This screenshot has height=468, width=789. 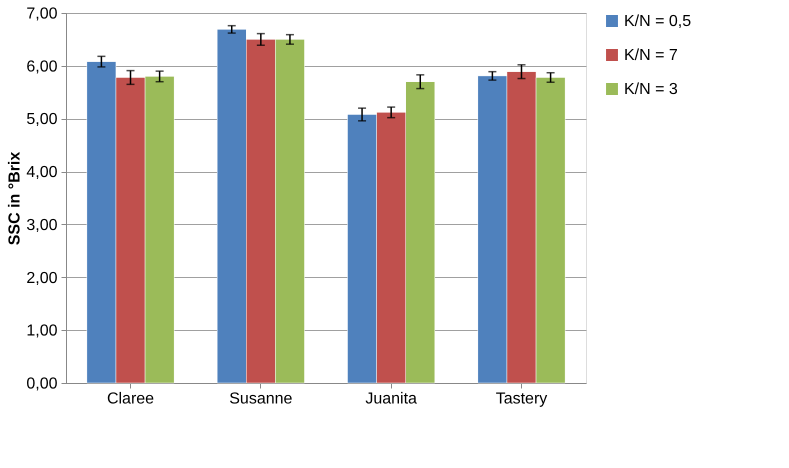 I want to click on x-tick-label: Claree, so click(x=130, y=399).